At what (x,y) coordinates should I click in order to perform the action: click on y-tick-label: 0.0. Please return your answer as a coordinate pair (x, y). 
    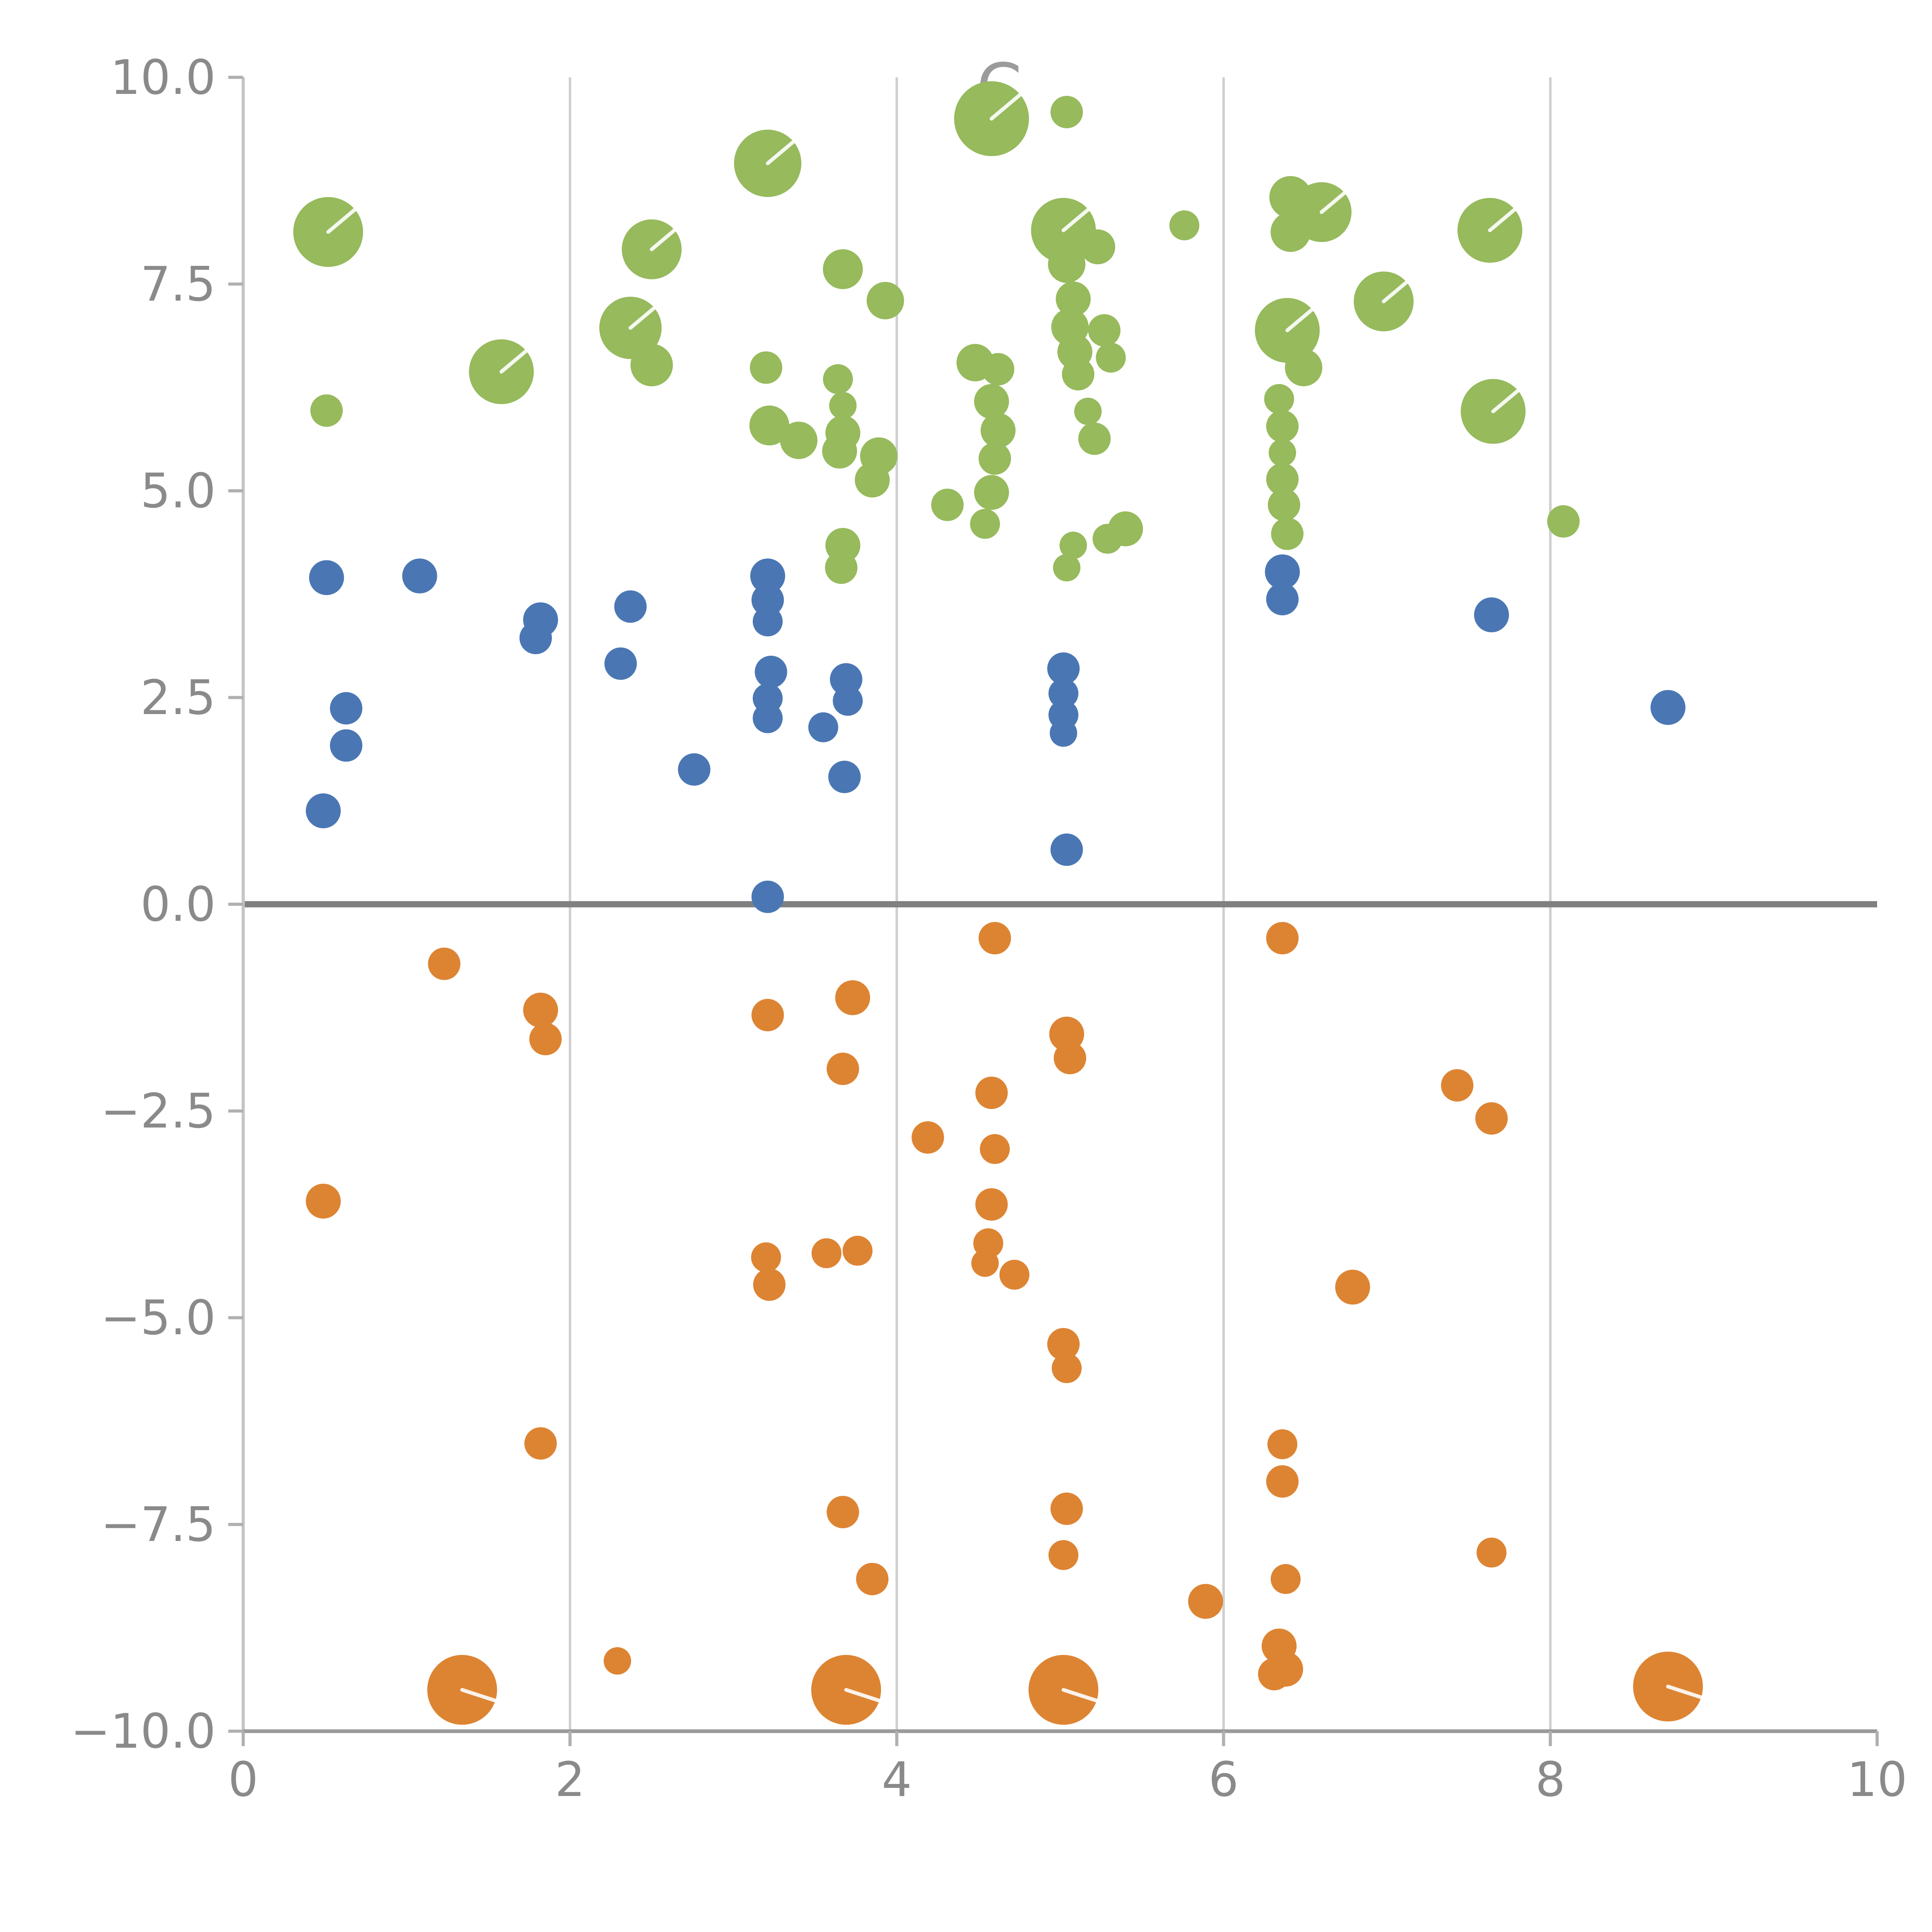
    Looking at the image, I should click on (178, 905).